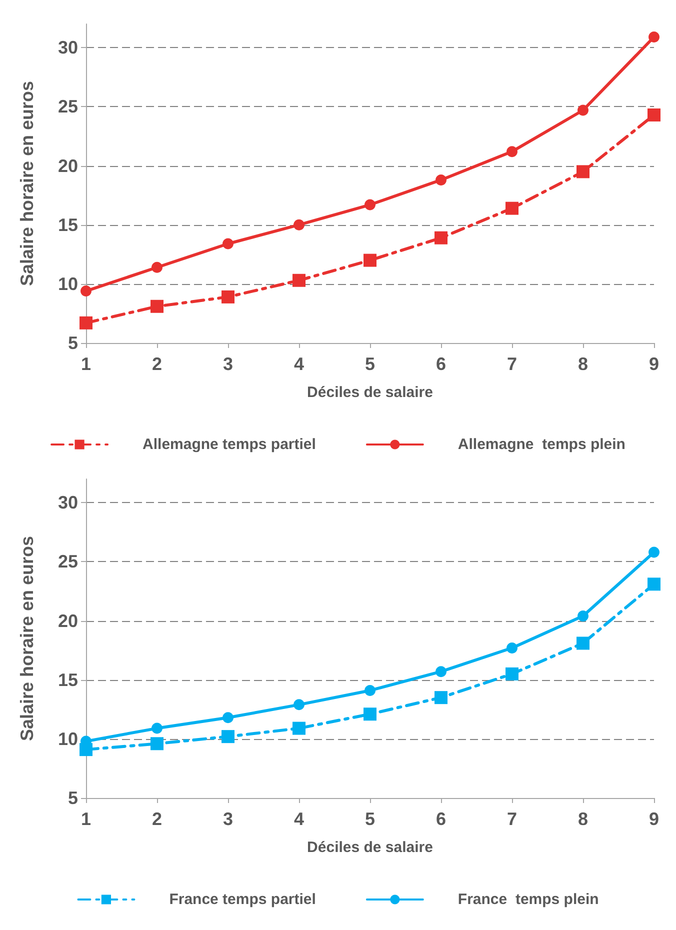 This screenshot has height=930, width=676. Describe the element at coordinates (528, 899) in the screenshot. I see `legend-label: France temps plein` at that location.